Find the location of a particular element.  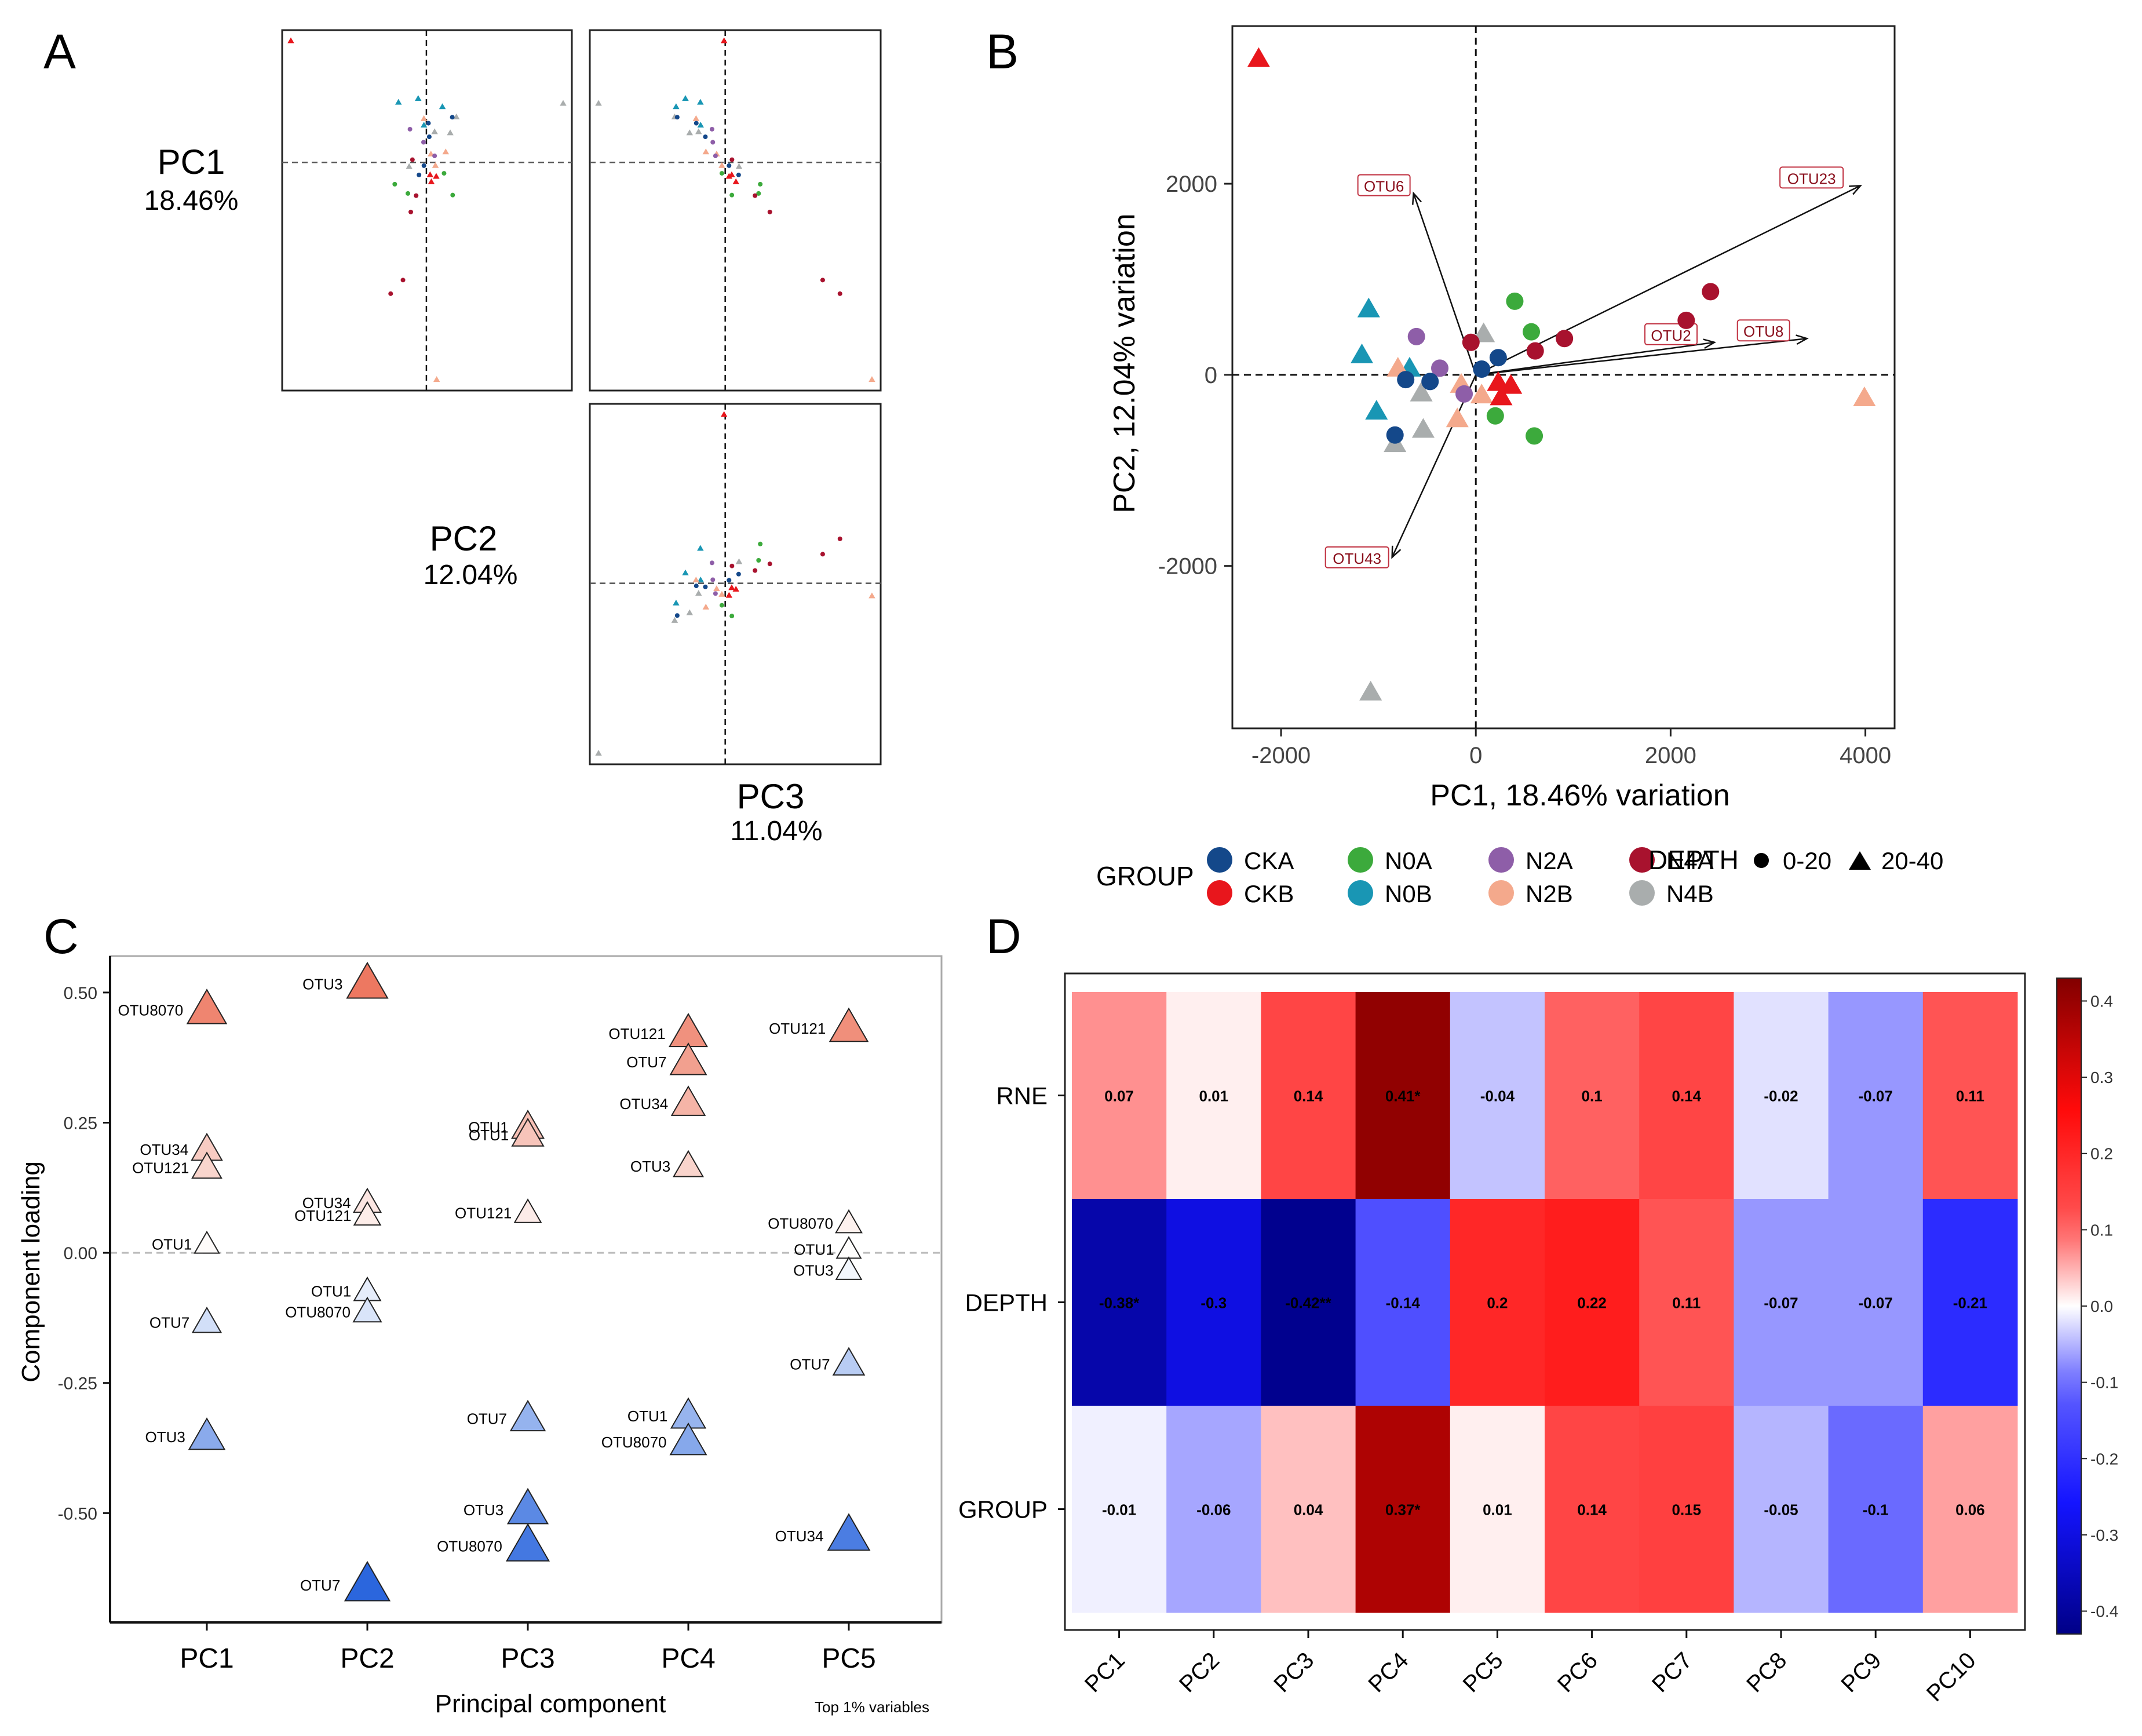

panel-d-cell-label: 0.14 is located at coordinates (1308, 1096).